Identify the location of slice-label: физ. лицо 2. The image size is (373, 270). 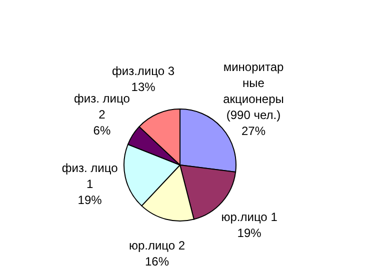
(102, 107).